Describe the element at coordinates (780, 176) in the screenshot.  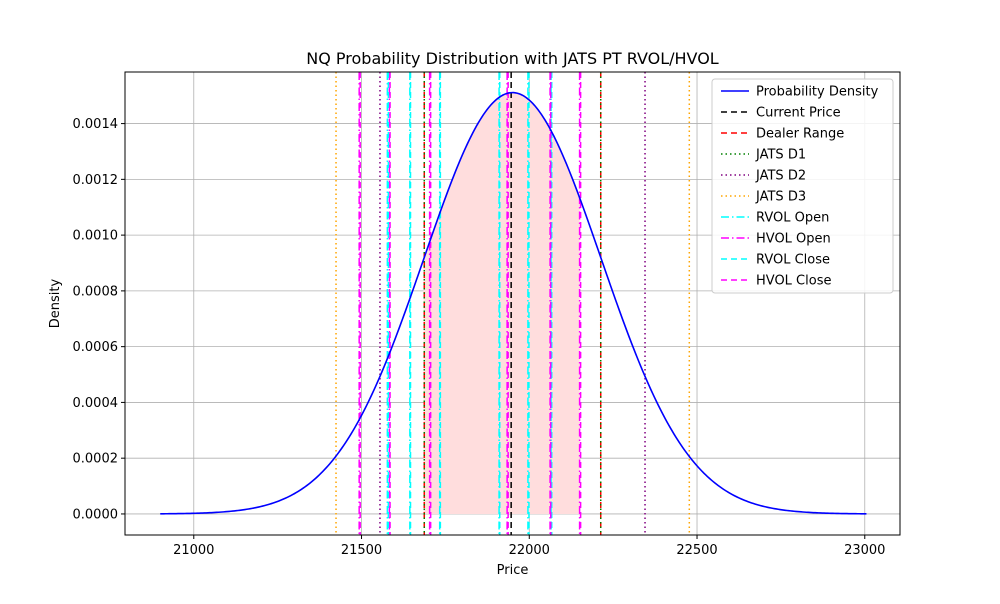
I see `legend-label: JATS D2` at that location.